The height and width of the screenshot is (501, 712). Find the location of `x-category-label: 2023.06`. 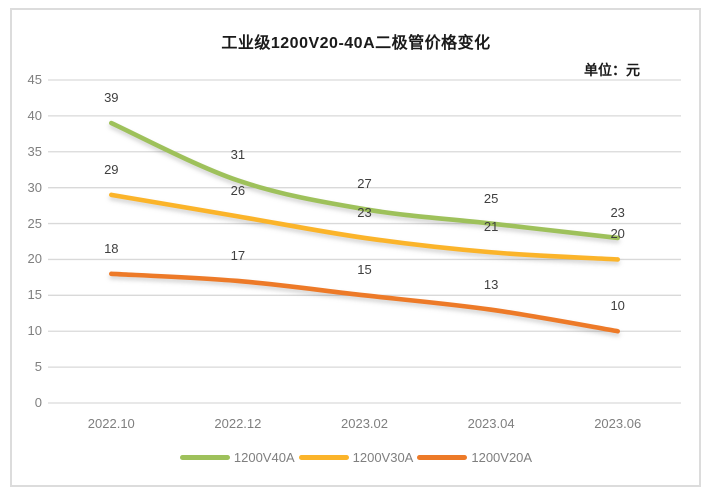

x-category-label: 2023.06 is located at coordinates (618, 423).